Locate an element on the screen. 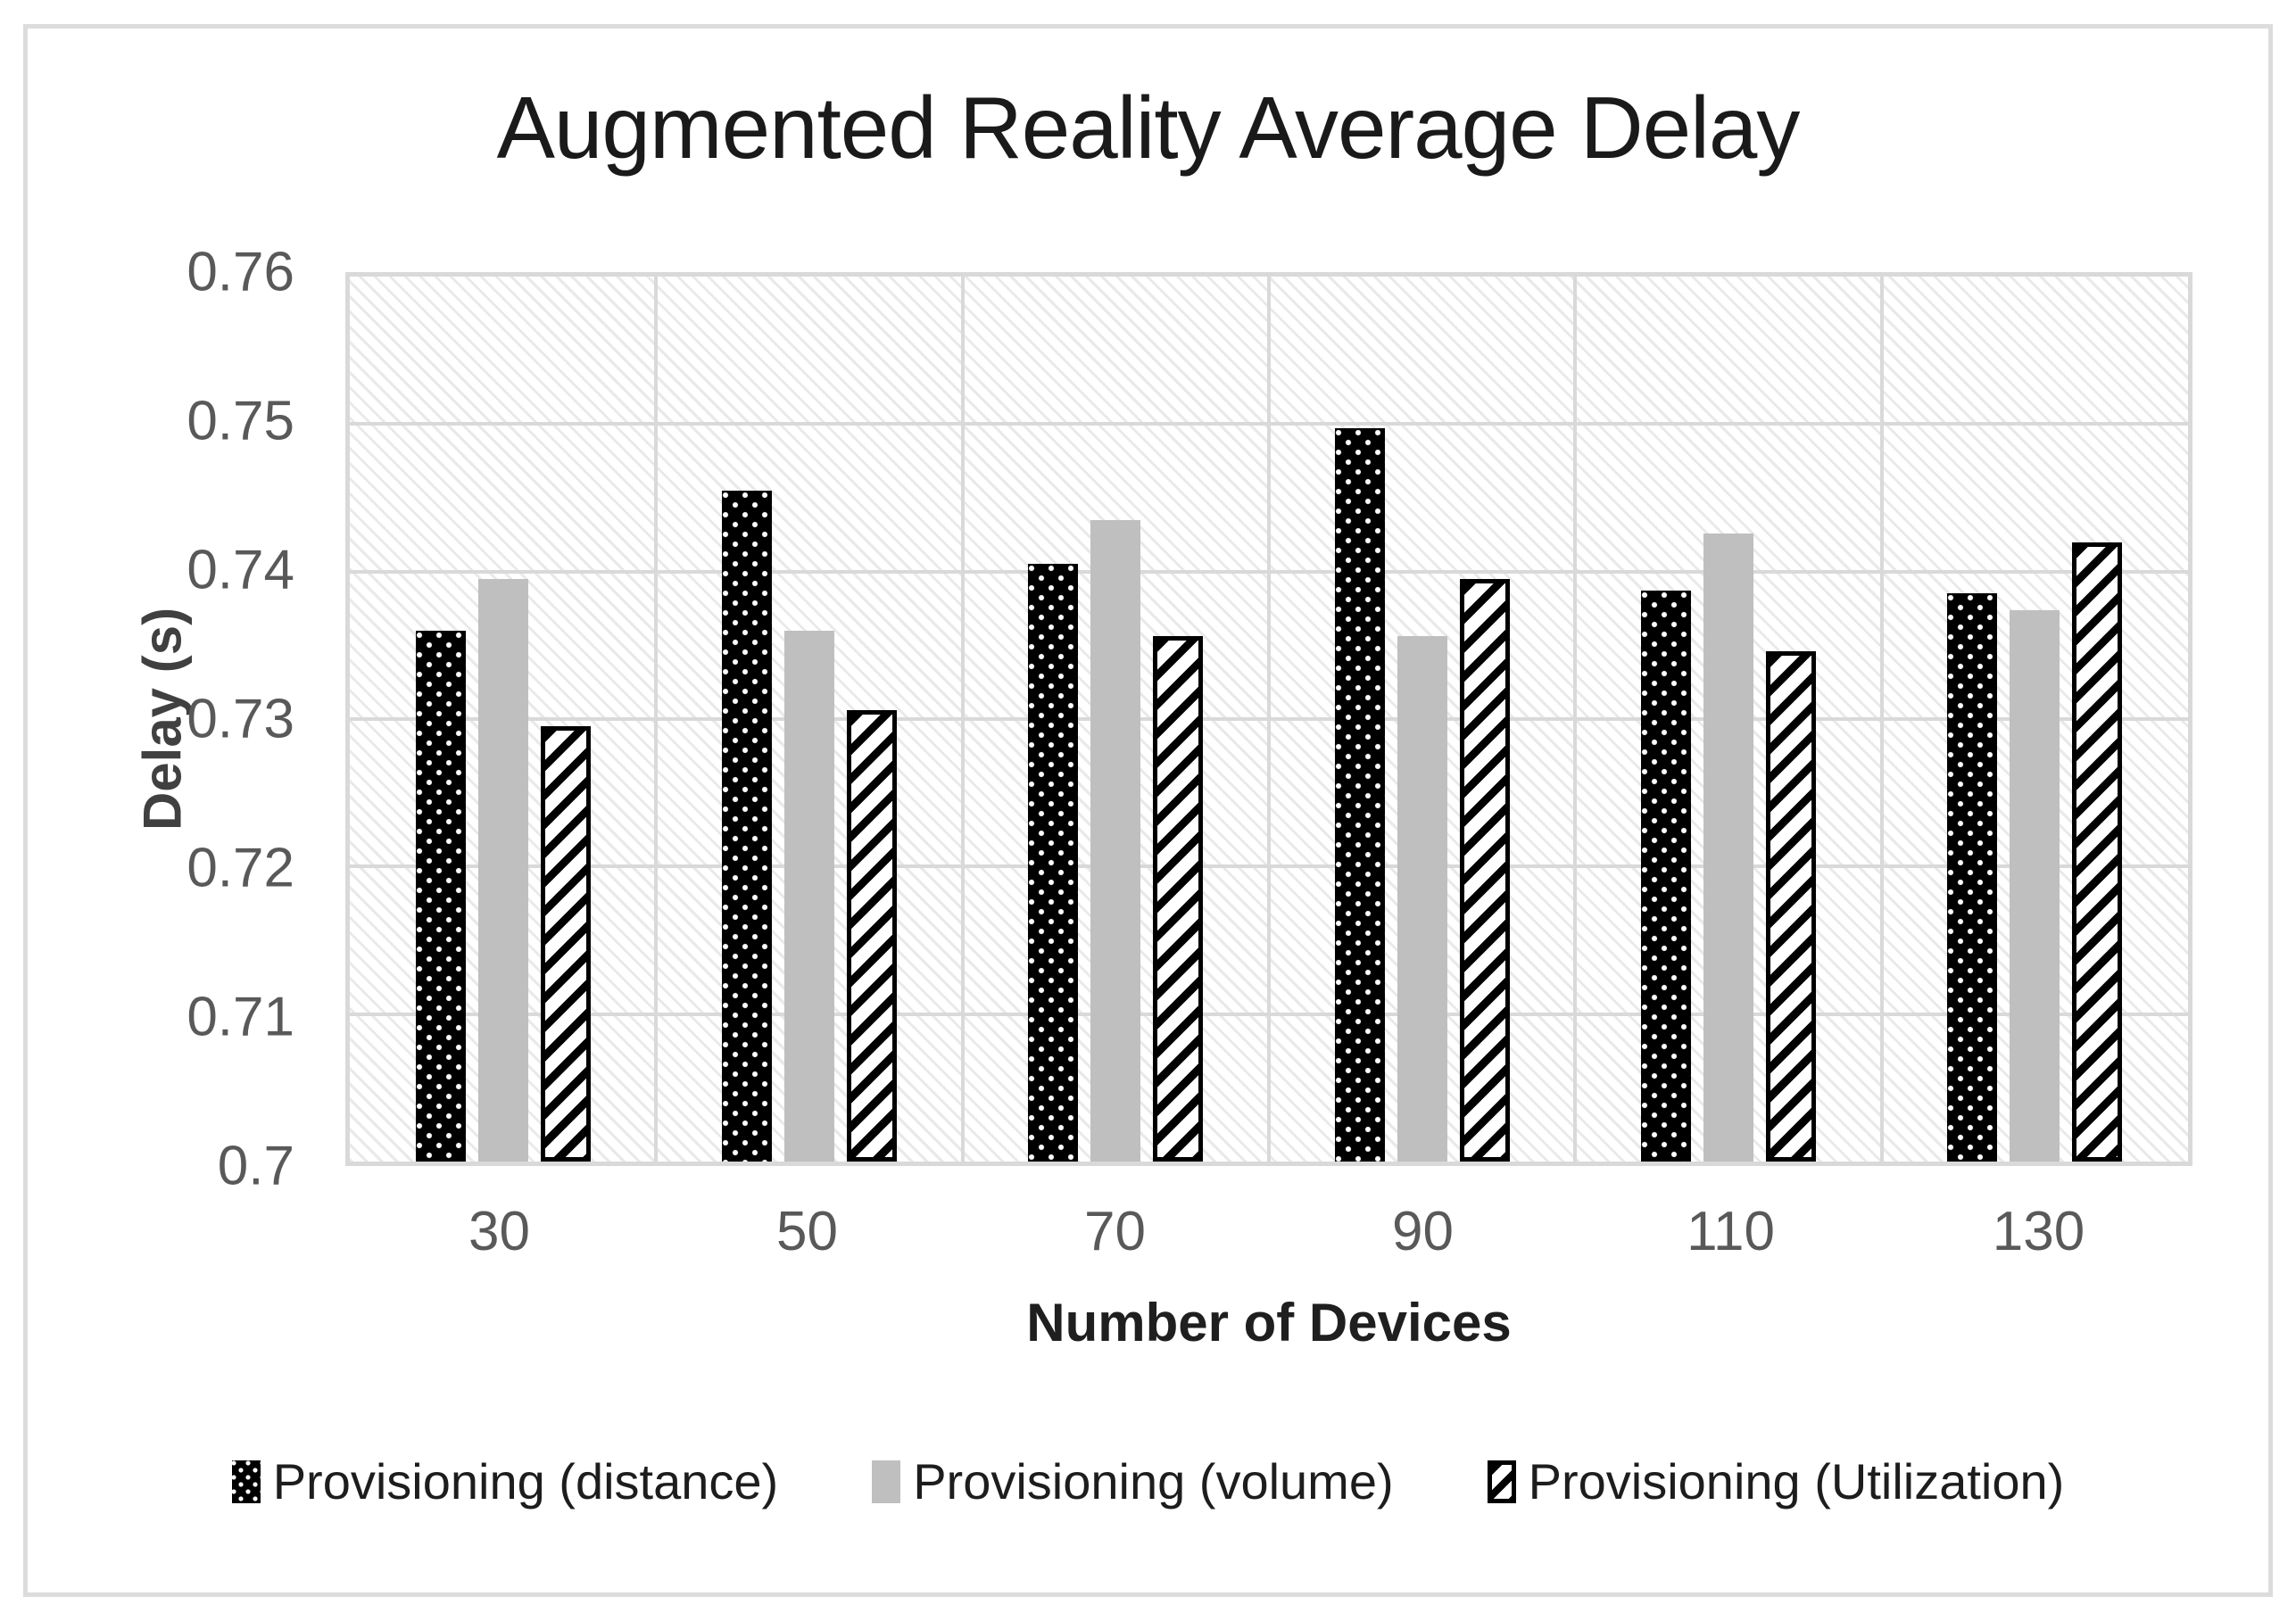 This screenshot has width=2296, height=1621. legend-item-provisioning-utilization: Provisioning (Utilization) is located at coordinates (1776, 1481).